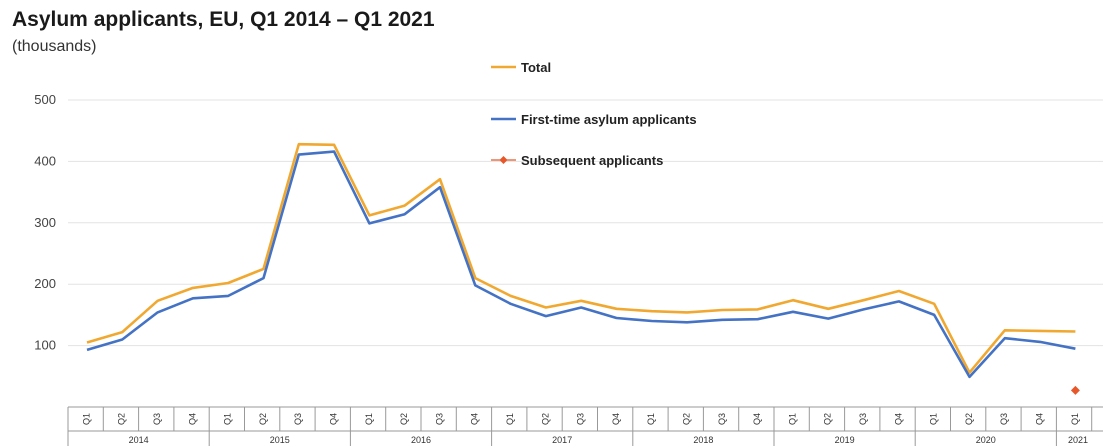 This screenshot has height=446, width=1107. I want to click on x-tick-label-year-2021: 2021, so click(1078, 440).